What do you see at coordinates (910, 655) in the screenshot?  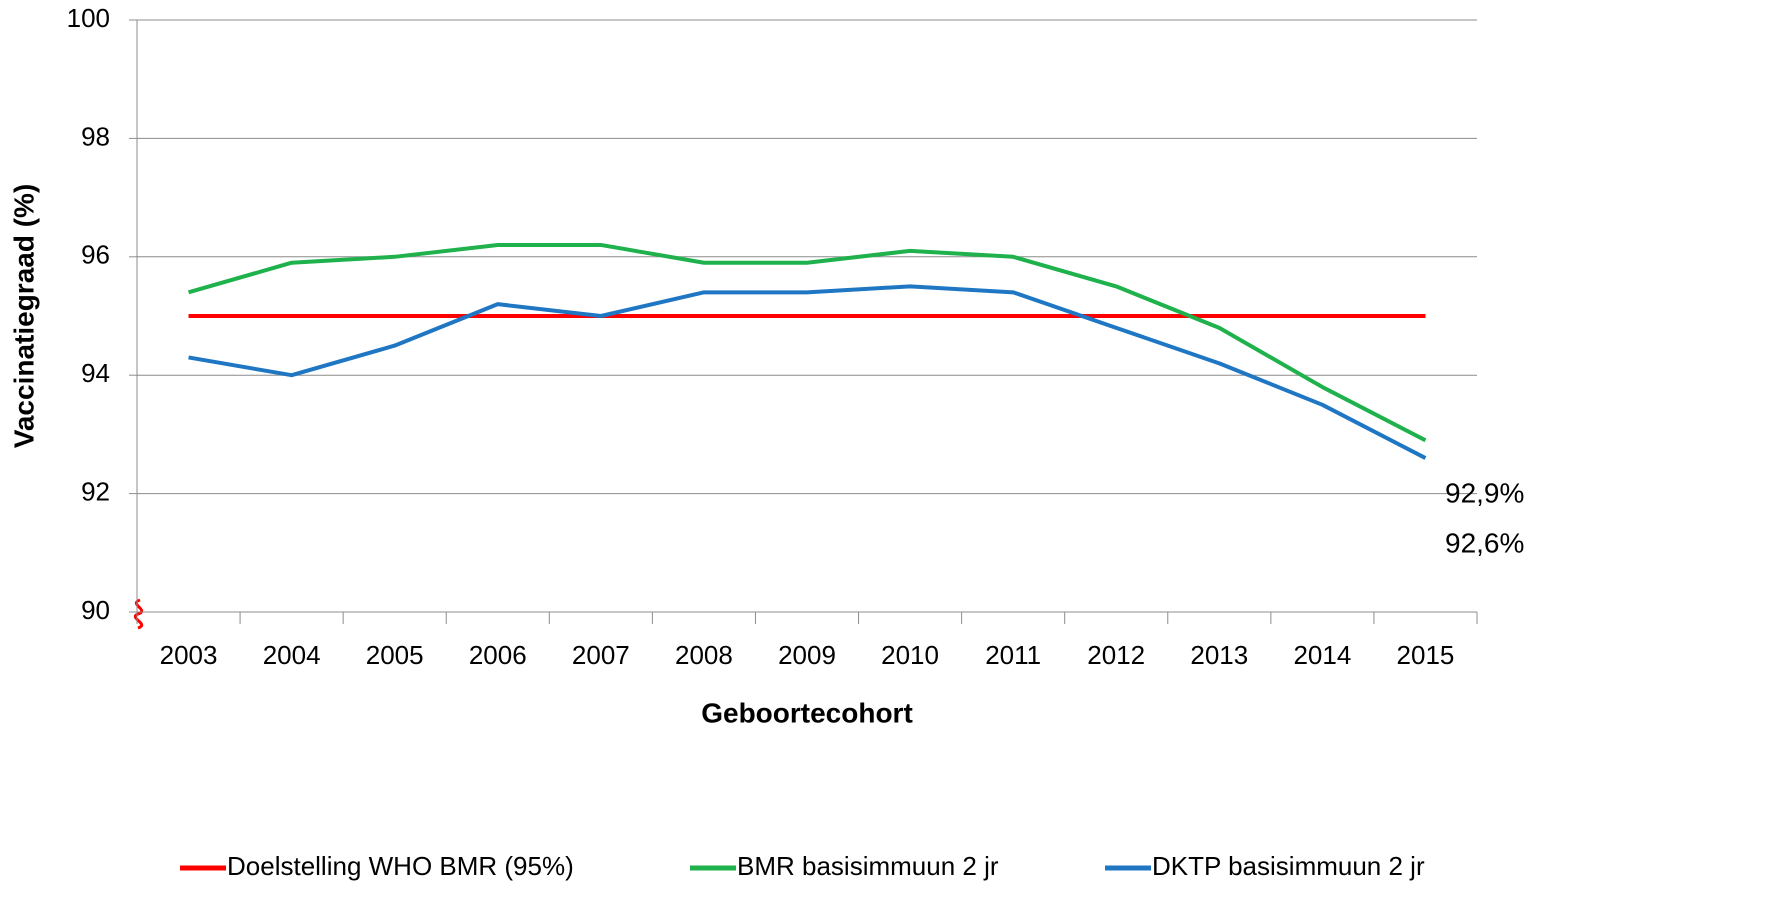 I see `x-tick-label: 2010` at bounding box center [910, 655].